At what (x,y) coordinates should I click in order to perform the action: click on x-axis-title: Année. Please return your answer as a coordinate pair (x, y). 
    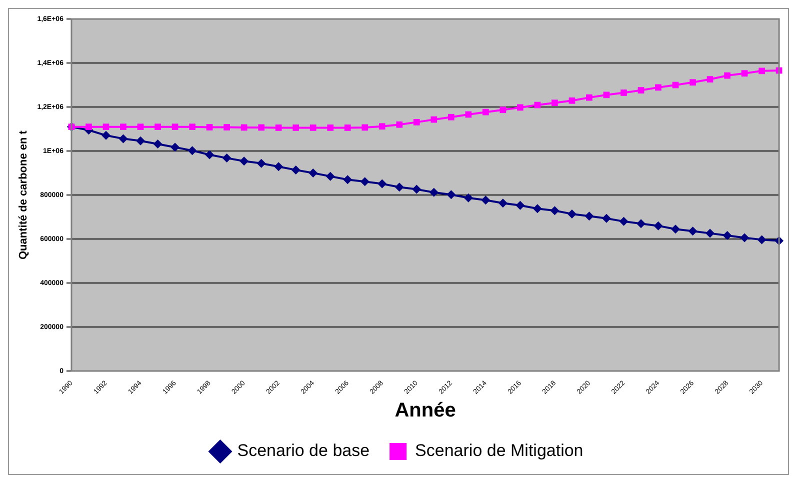
    Looking at the image, I should click on (425, 411).